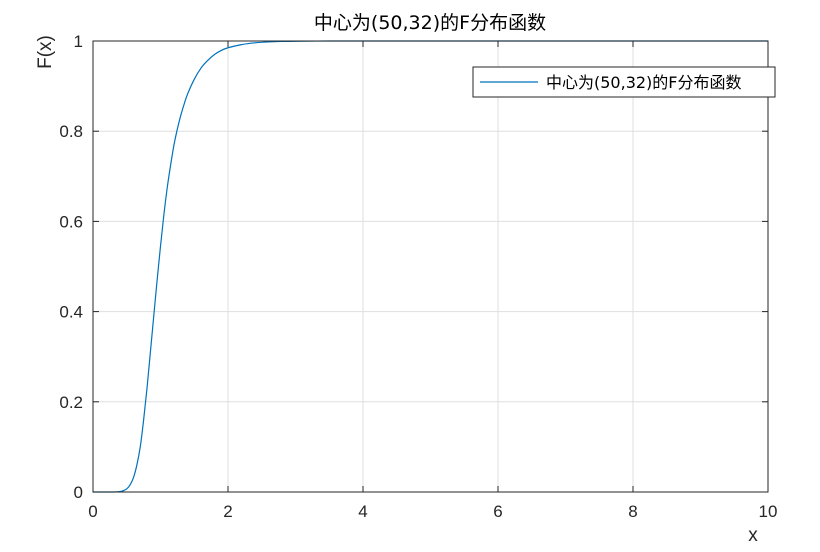  What do you see at coordinates (92, 511) in the screenshot?
I see `x-tick-label: 0` at bounding box center [92, 511].